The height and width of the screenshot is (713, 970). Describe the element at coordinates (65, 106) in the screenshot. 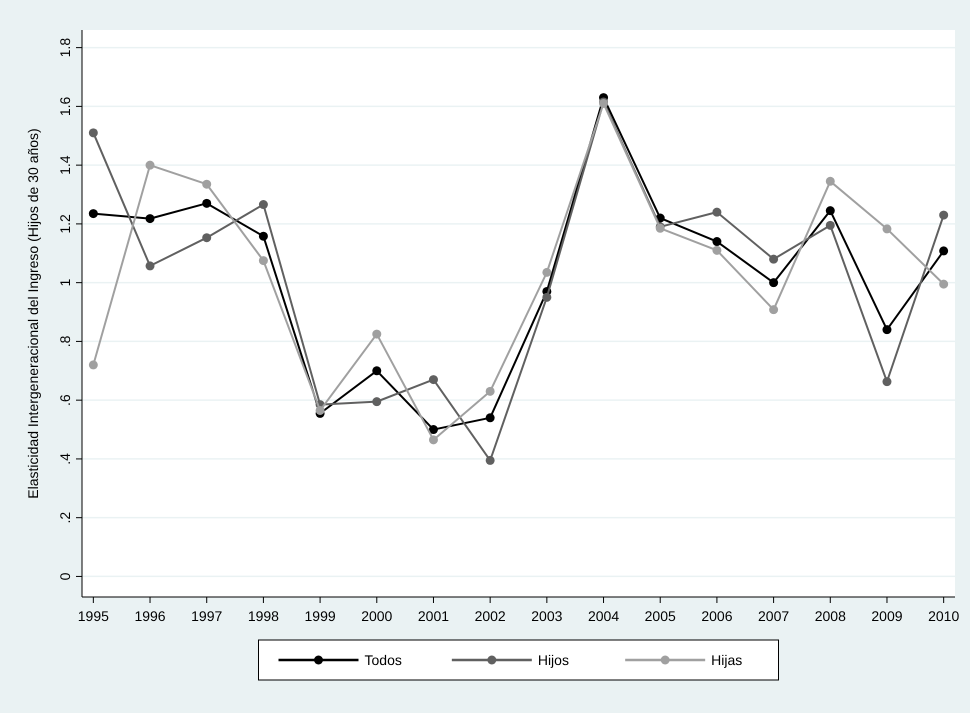

I see `y-tick-label: 1.6` at that location.